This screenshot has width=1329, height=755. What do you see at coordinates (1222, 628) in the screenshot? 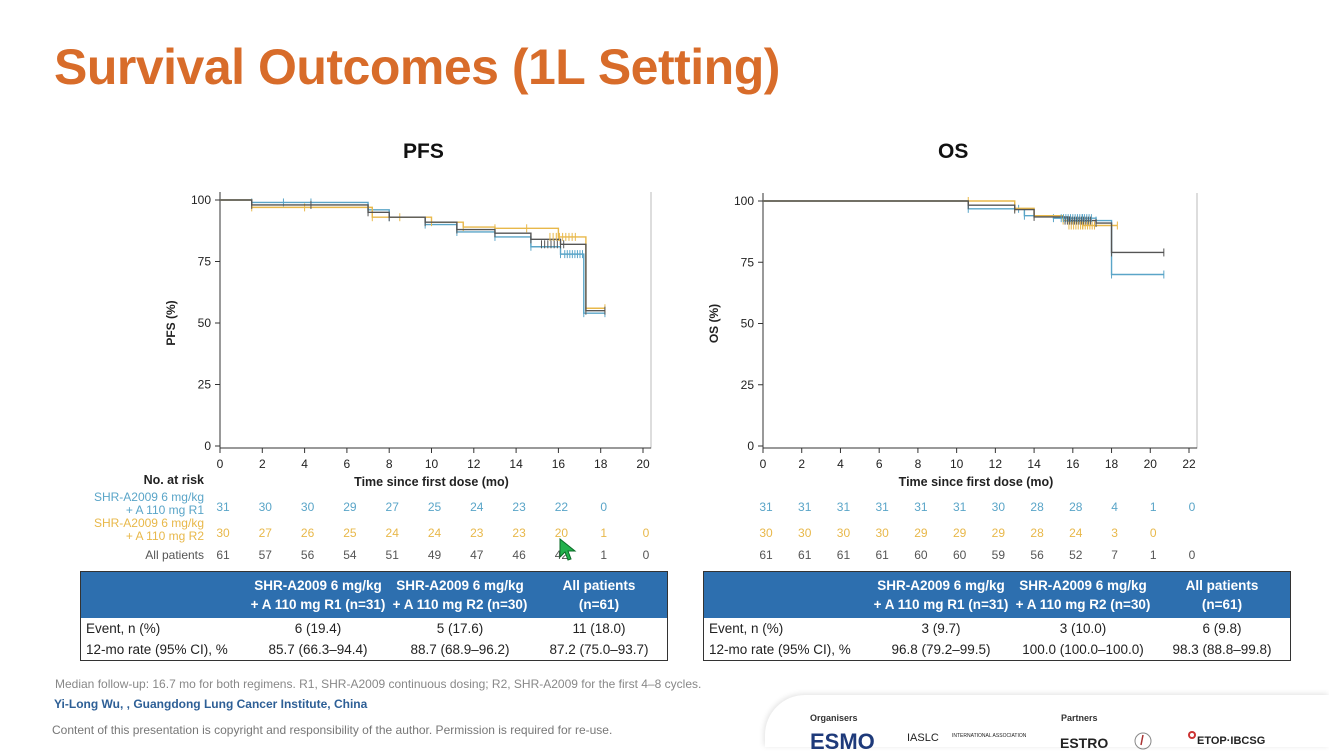
I see `table-cell: 6 (9.8)` at bounding box center [1222, 628].